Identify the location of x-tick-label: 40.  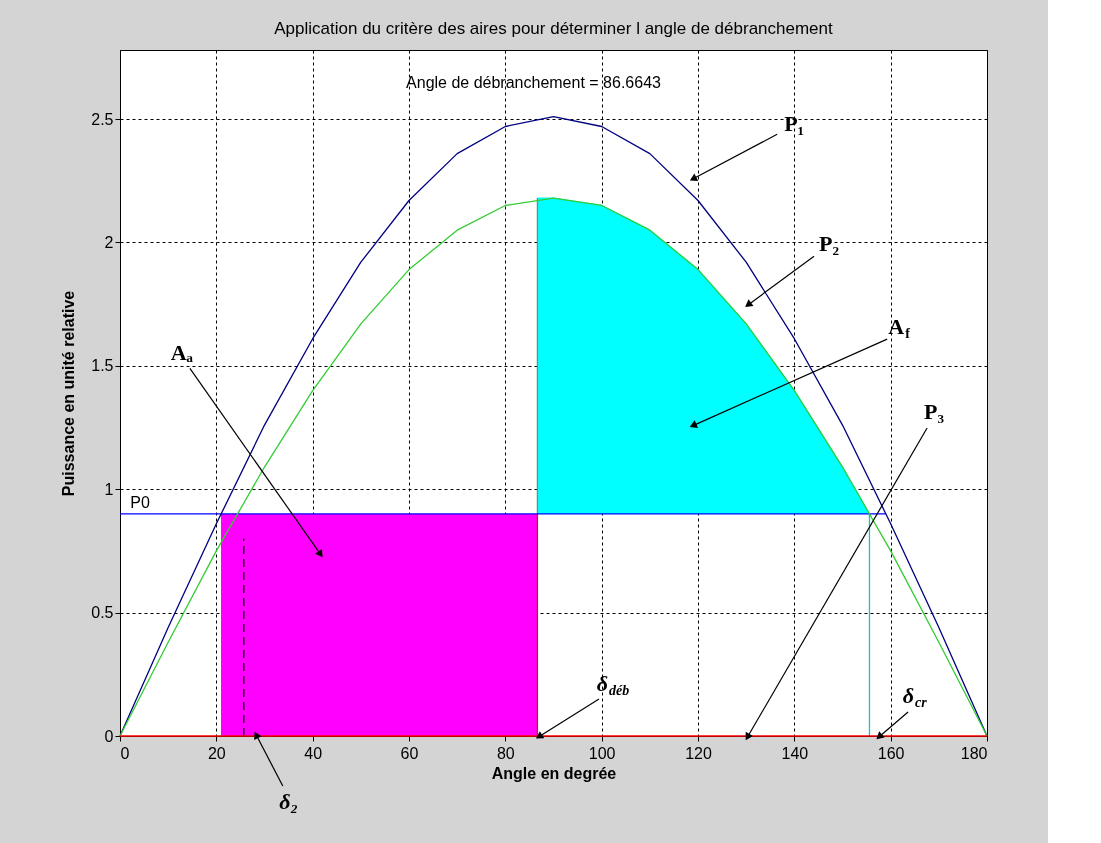
(313, 753).